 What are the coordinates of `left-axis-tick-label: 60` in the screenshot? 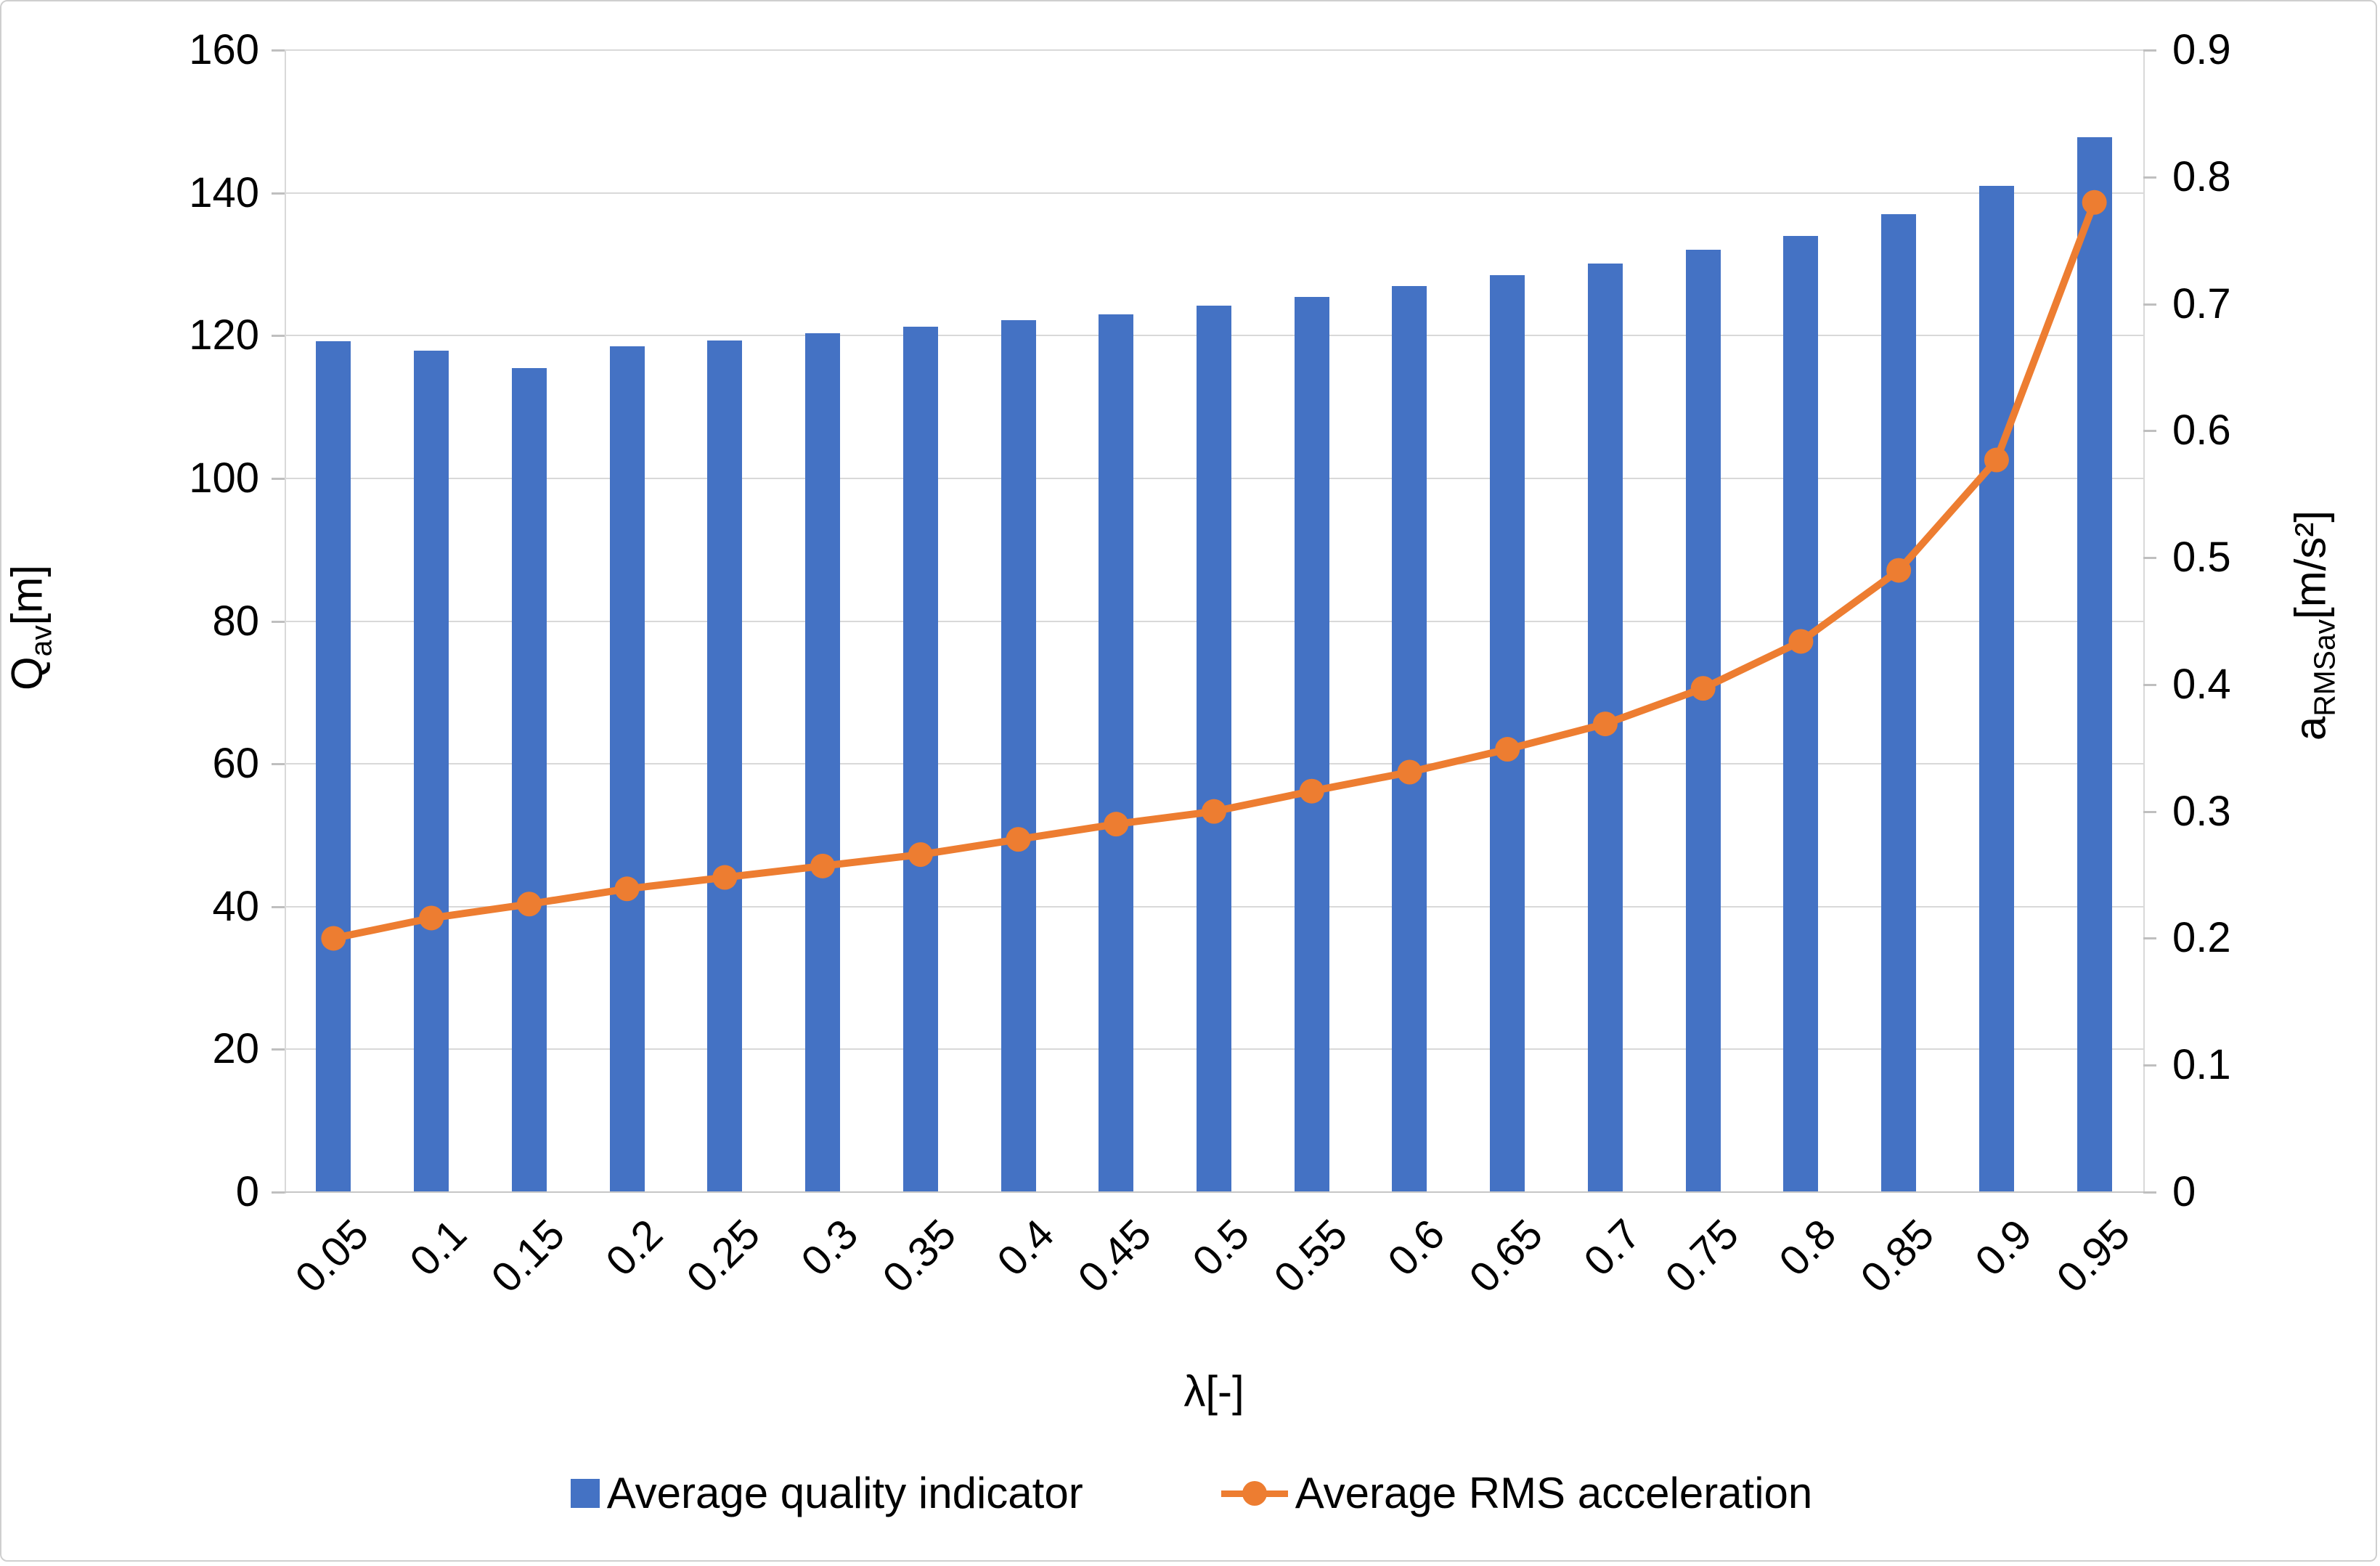 It's located at (236, 764).